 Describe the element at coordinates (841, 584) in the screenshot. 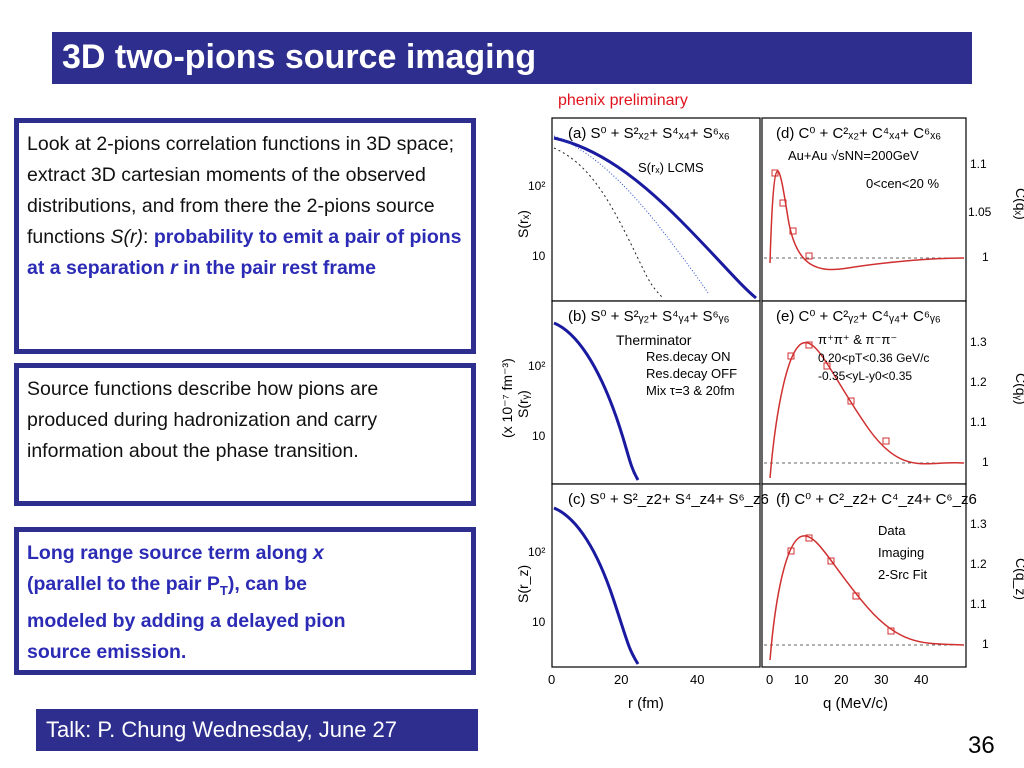

I see `panel-f-markers` at that location.